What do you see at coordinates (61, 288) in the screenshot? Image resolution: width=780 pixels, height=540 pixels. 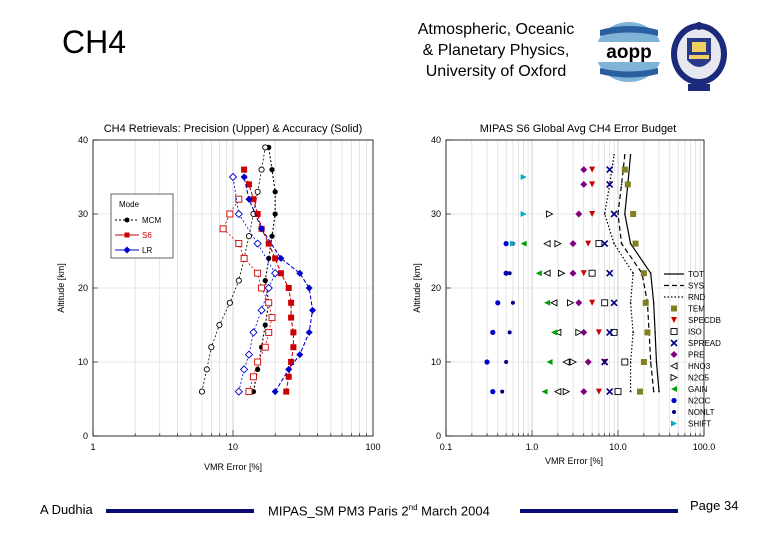 I see `left-y-label: Altitude [km]` at bounding box center [61, 288].